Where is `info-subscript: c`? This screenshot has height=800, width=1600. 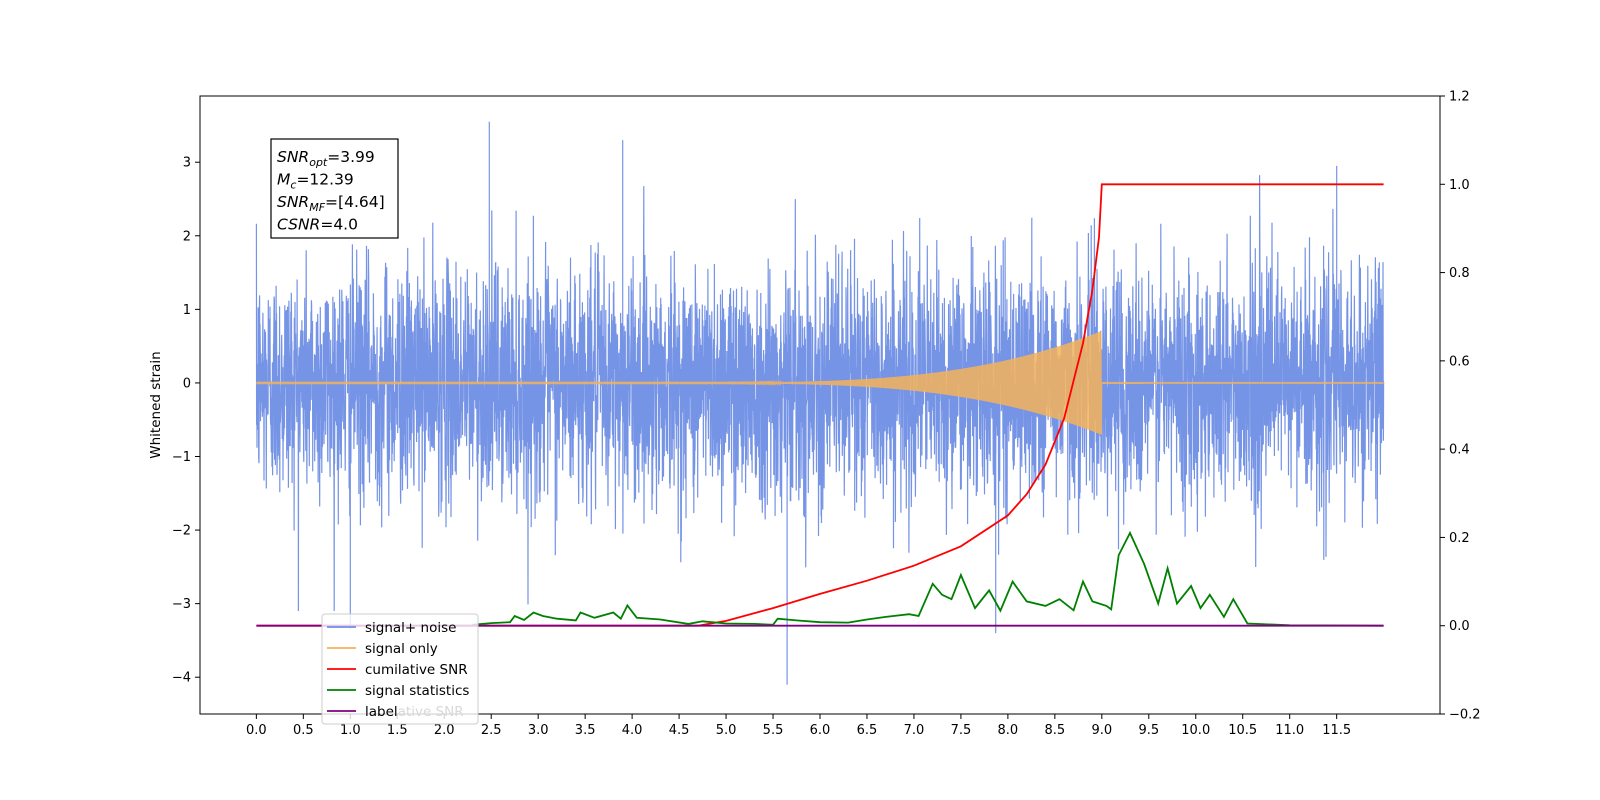
info-subscript: c is located at coordinates (293, 185).